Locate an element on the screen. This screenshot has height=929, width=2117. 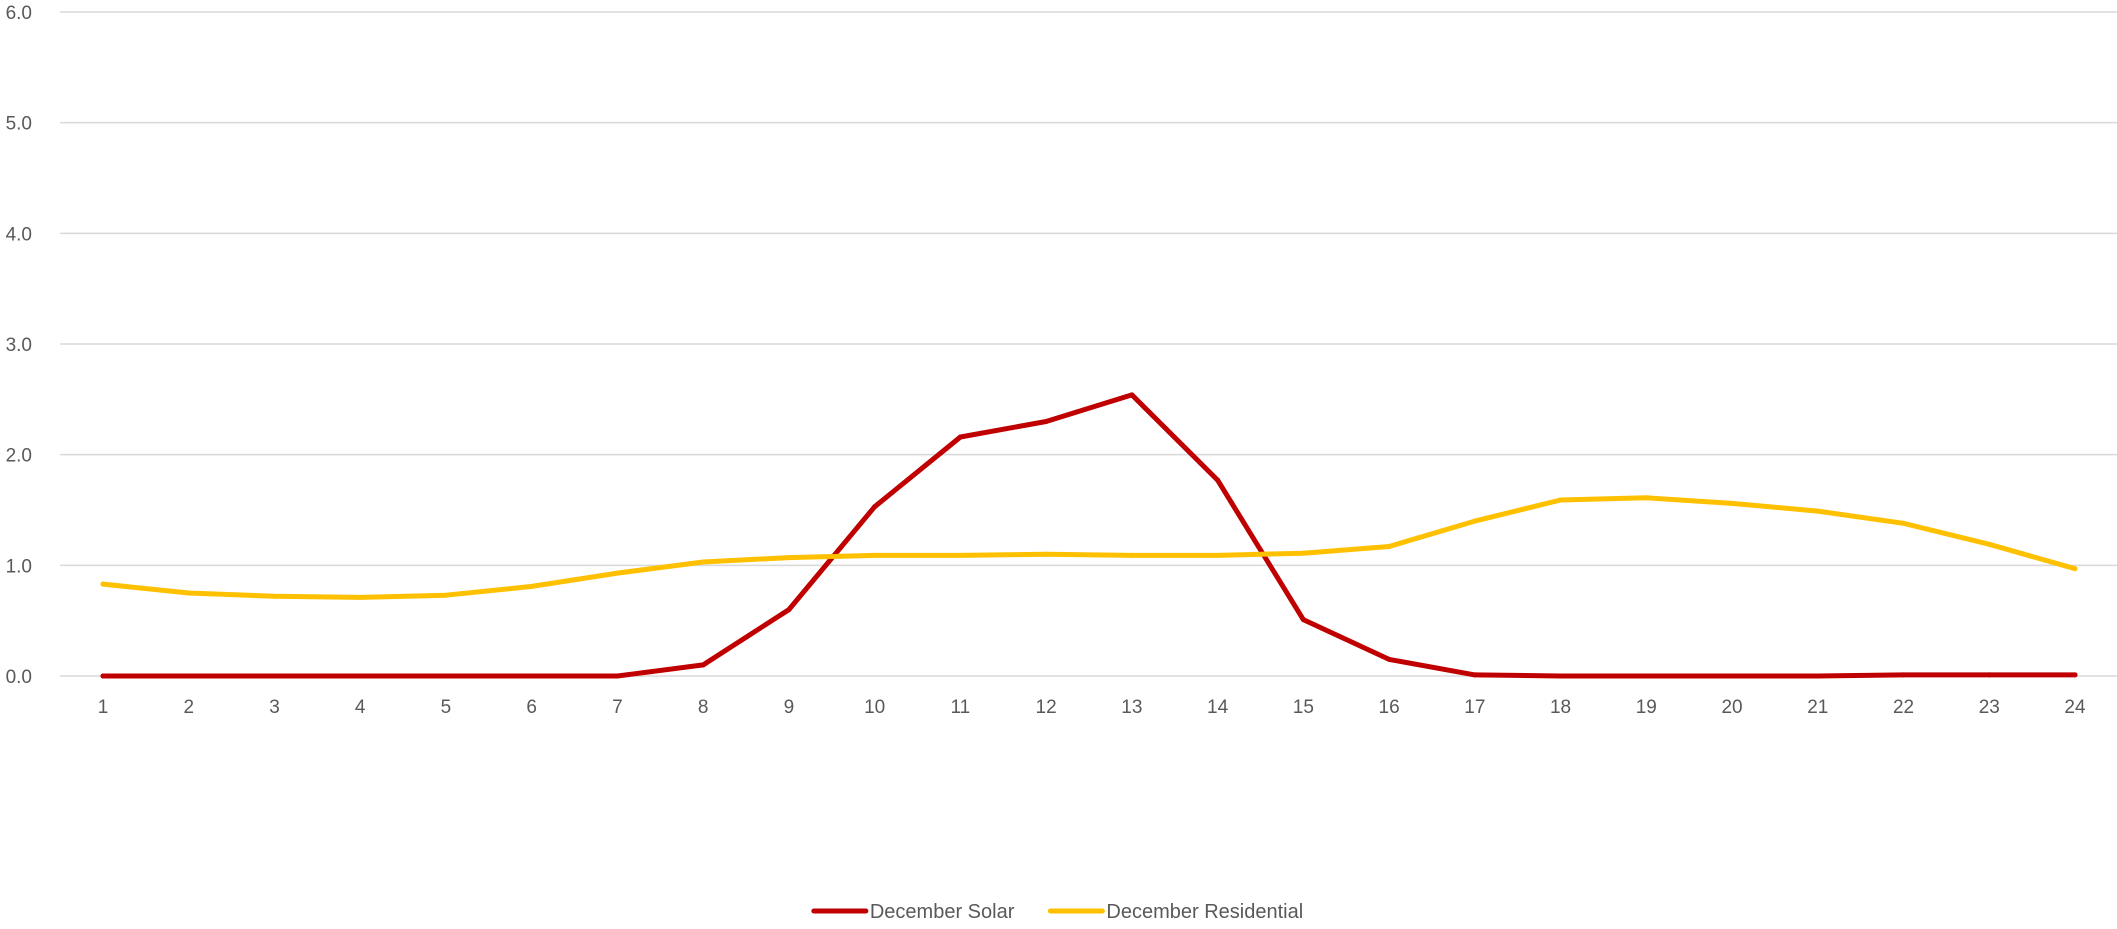
x-tick-label: 24 is located at coordinates (2075, 707).